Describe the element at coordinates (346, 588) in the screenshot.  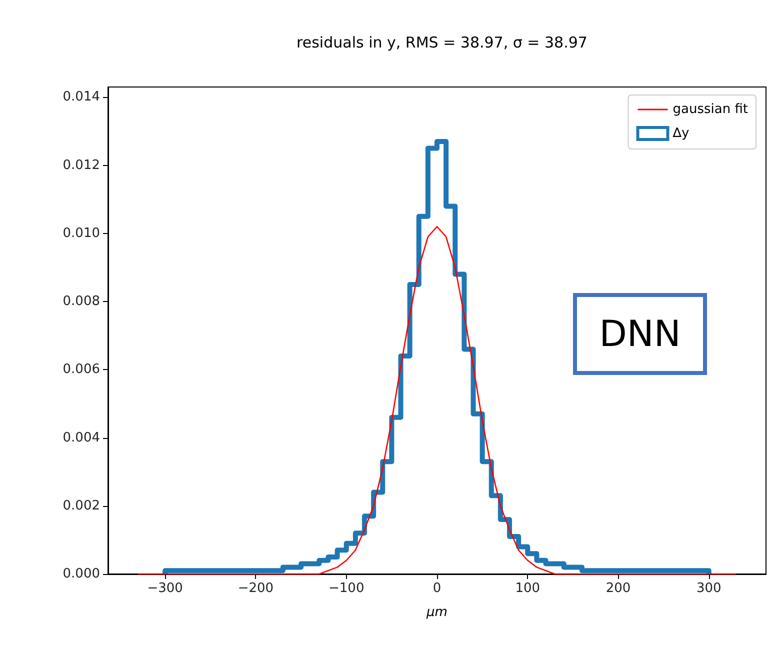
I see `x-tick-label: −100` at that location.